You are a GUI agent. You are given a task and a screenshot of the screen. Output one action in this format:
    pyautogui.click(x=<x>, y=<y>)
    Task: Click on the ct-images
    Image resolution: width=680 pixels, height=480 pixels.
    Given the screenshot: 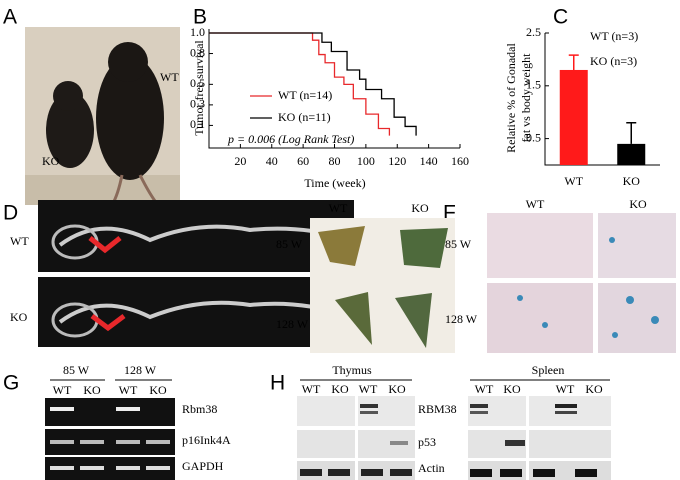 What is the action you would take?
    pyautogui.click(x=196, y=273)
    